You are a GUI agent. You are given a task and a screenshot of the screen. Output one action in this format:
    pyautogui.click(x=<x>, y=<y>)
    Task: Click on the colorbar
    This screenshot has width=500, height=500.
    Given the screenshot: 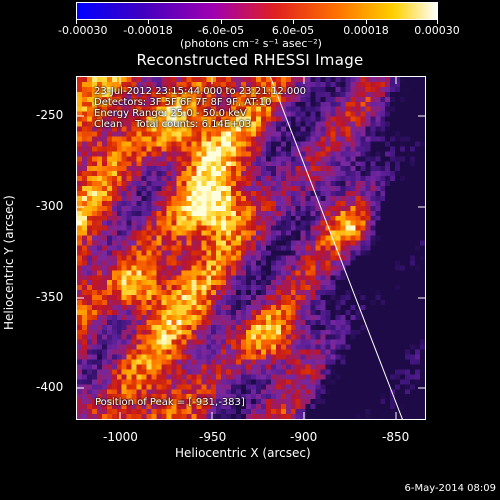 What is the action you would take?
    pyautogui.click(x=257, y=11)
    